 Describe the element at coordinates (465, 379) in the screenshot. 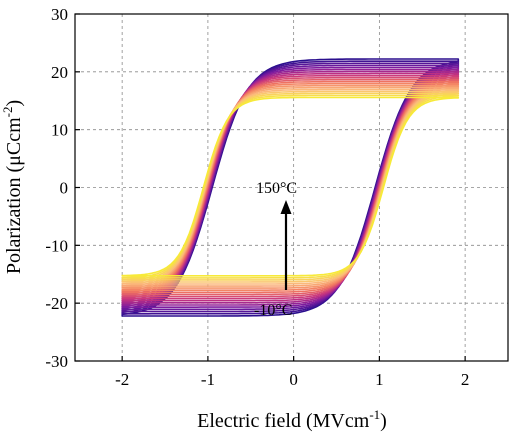

I see `x-tick-label: 2` at that location.